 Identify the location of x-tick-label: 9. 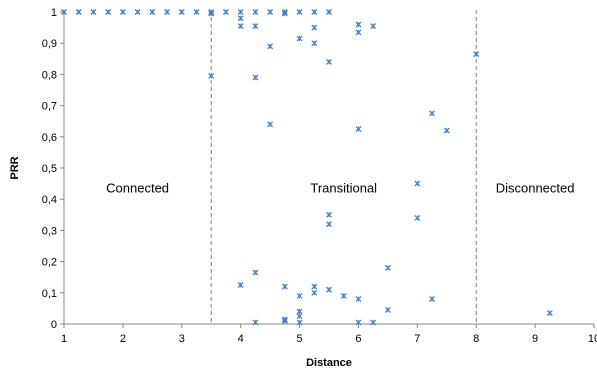
(535, 339).